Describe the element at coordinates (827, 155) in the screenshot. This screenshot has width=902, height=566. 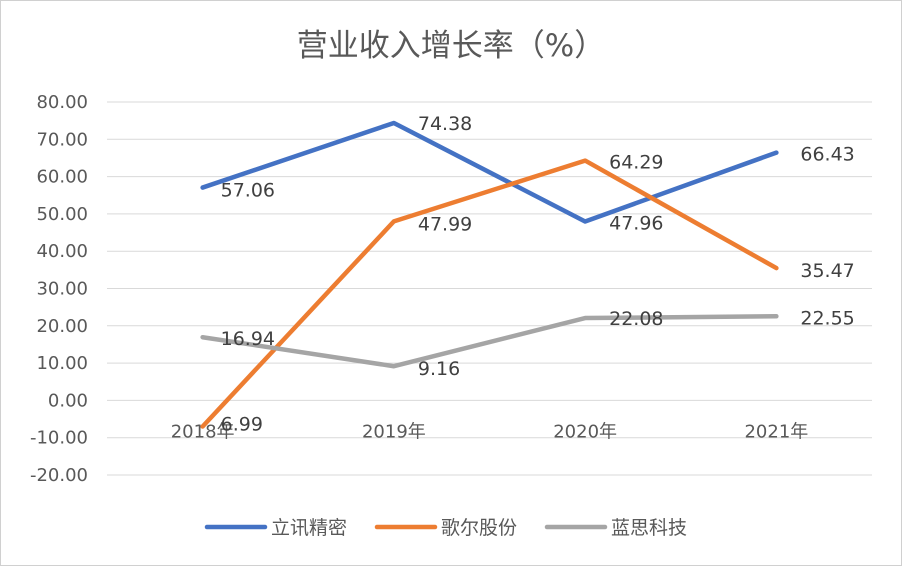
I see `data-label: 66.43` at that location.